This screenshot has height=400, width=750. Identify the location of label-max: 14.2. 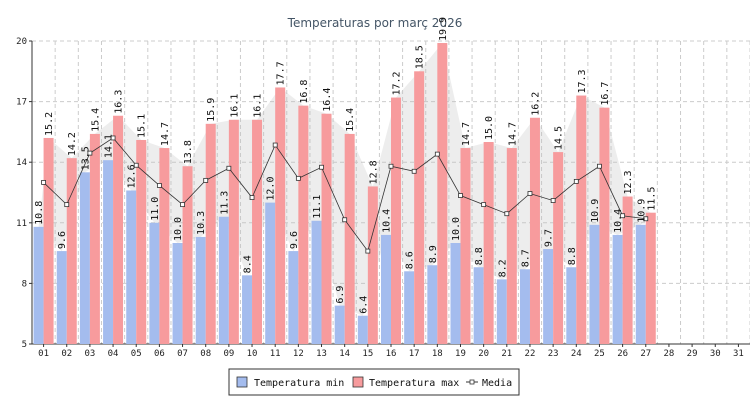
(72, 144).